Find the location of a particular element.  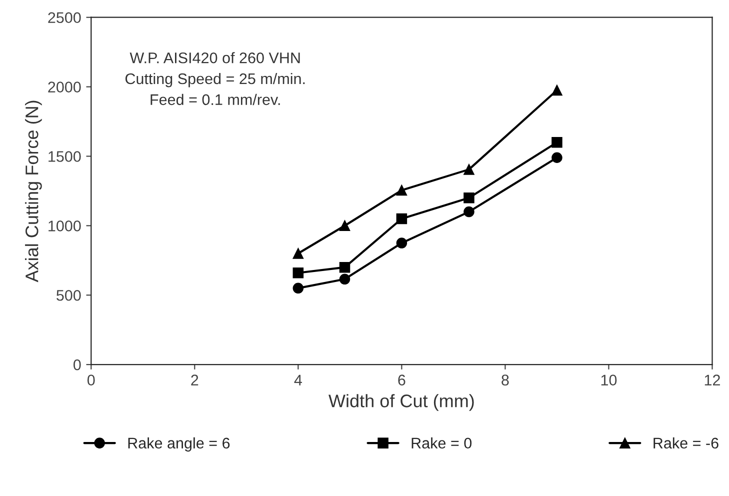

y-tick-label: 2500 is located at coordinates (64, 18).